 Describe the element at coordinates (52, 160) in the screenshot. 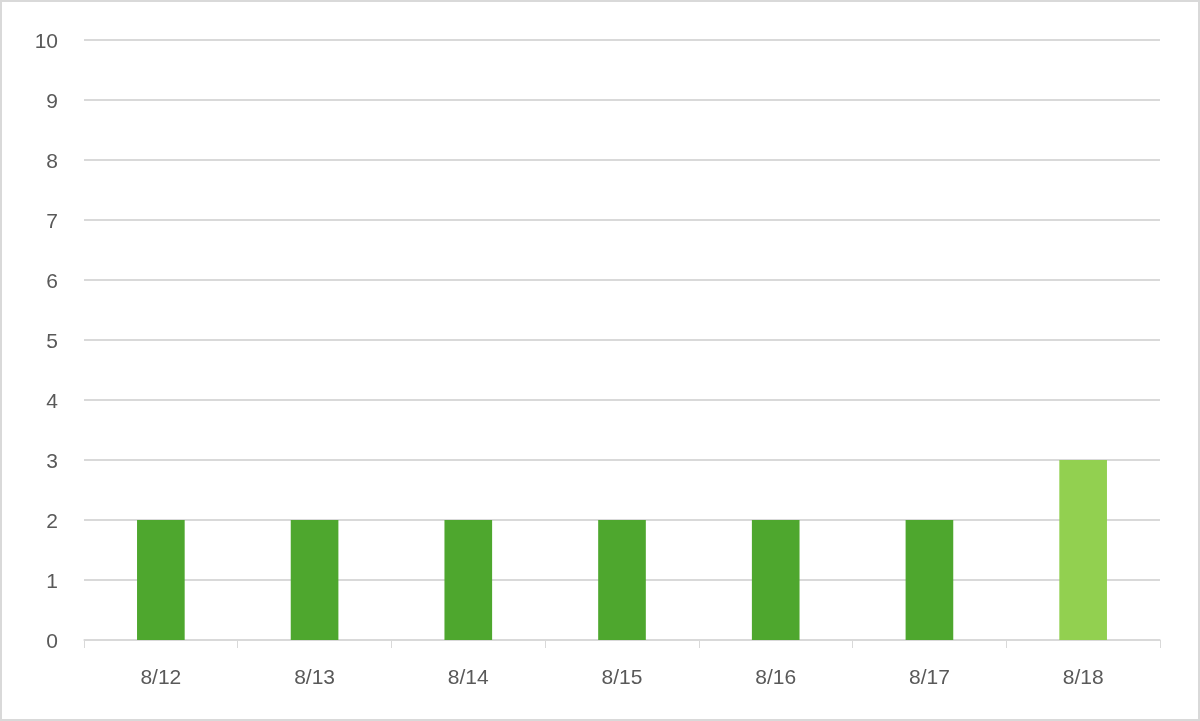

I see `y-tick-label: 8` at that location.